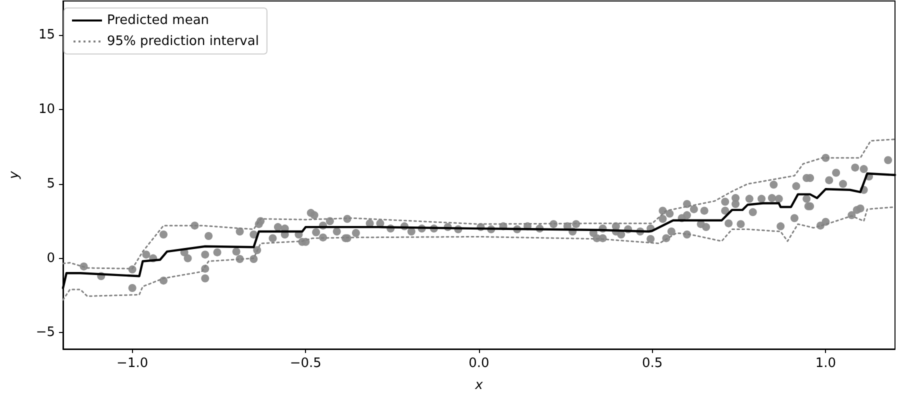 The image size is (897, 398). Describe the element at coordinates (14, 175) in the screenshot. I see `y-axis-title: y` at that location.